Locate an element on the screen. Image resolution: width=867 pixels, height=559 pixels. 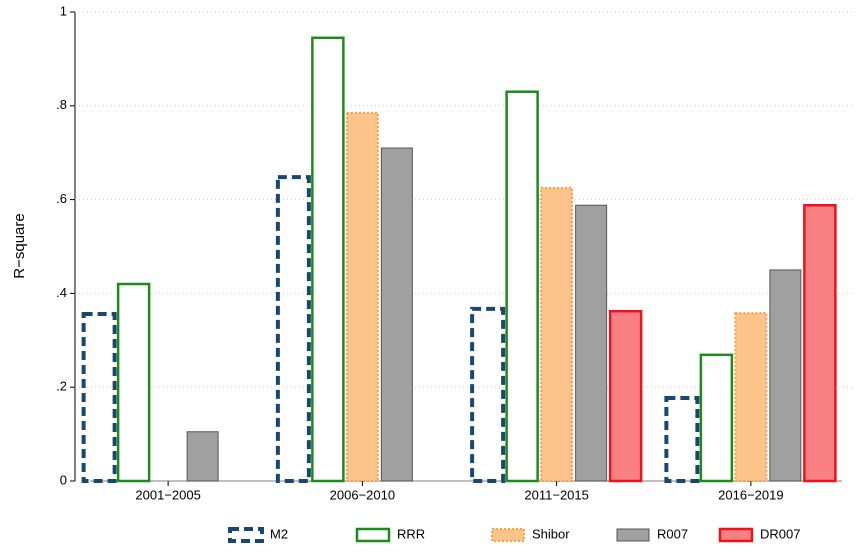
legend-label: DR007 is located at coordinates (780, 533).